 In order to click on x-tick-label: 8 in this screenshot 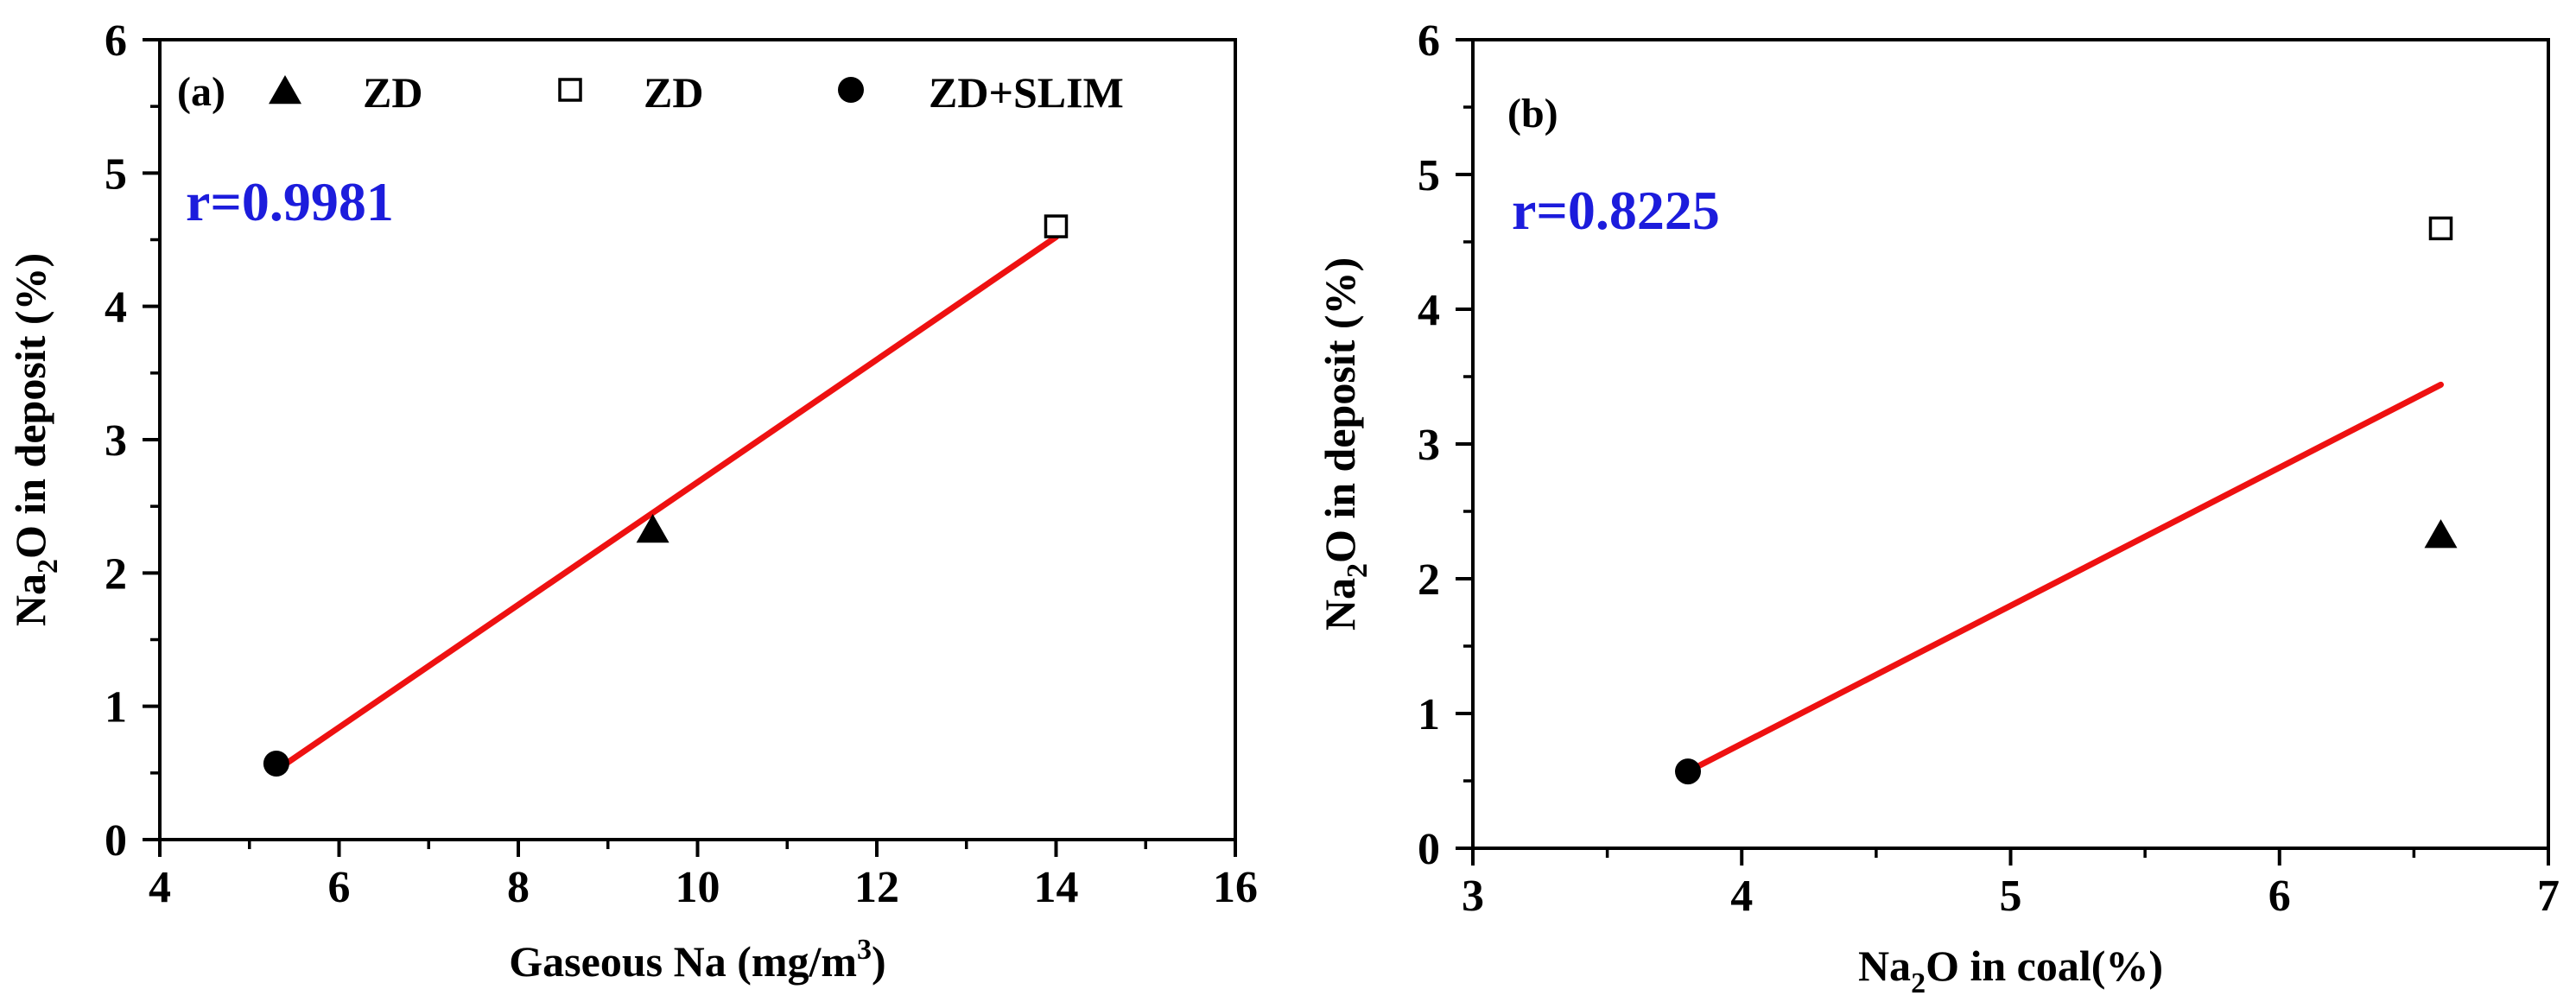, I will do `click(518, 887)`.